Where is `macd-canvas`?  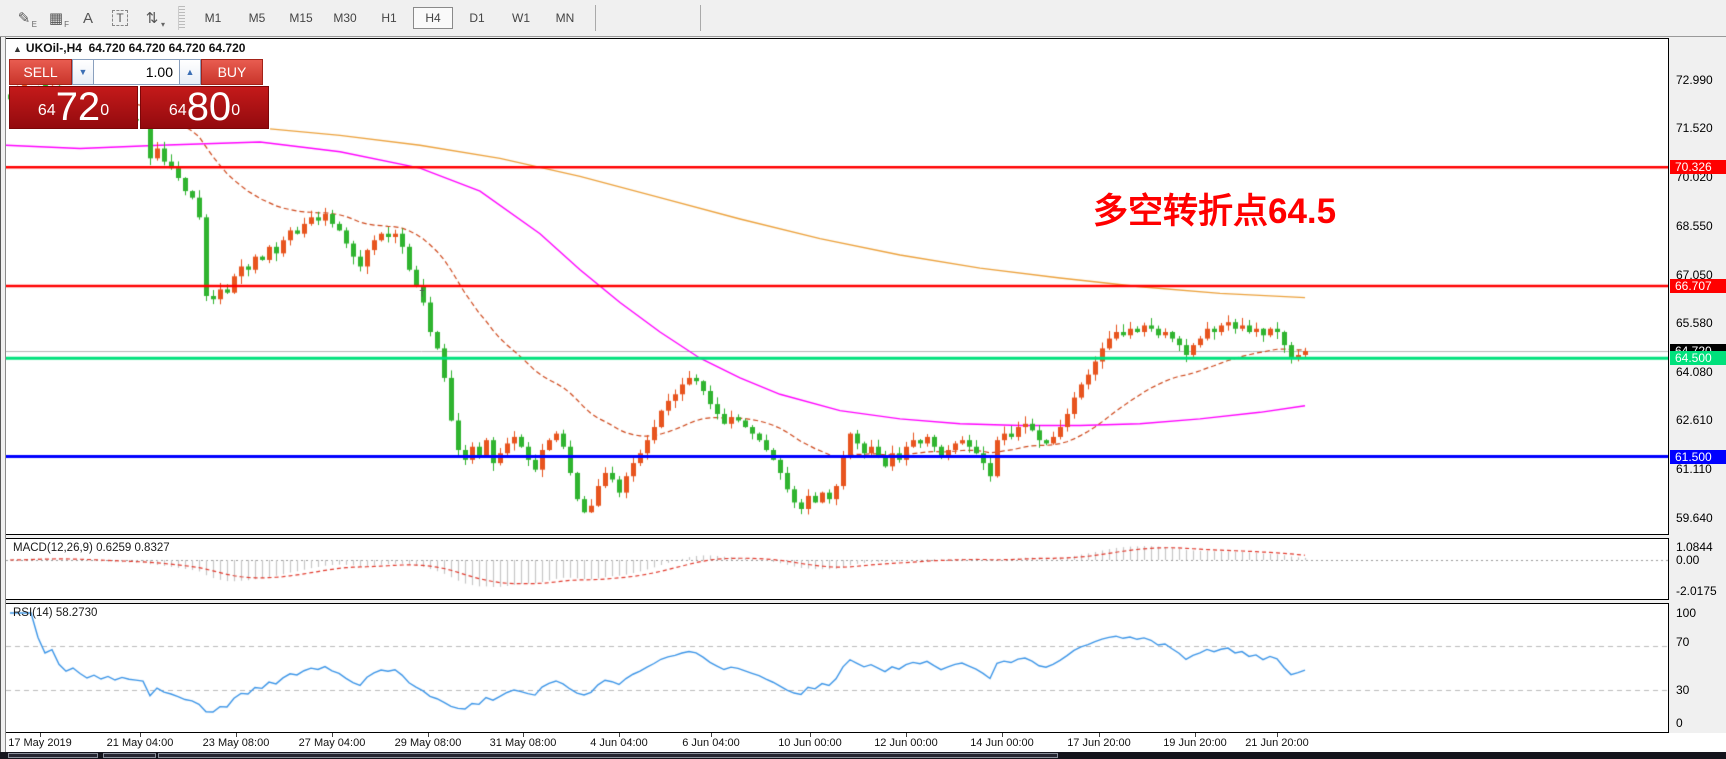
macd-canvas is located at coordinates (837, 569).